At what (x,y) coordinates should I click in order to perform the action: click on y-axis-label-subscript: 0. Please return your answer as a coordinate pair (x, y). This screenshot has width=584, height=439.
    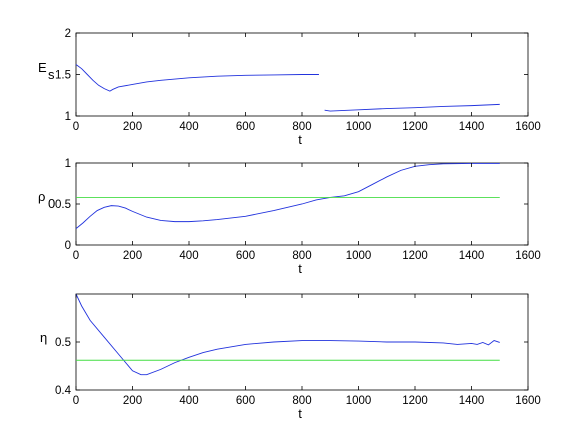
    Looking at the image, I should click on (51, 203).